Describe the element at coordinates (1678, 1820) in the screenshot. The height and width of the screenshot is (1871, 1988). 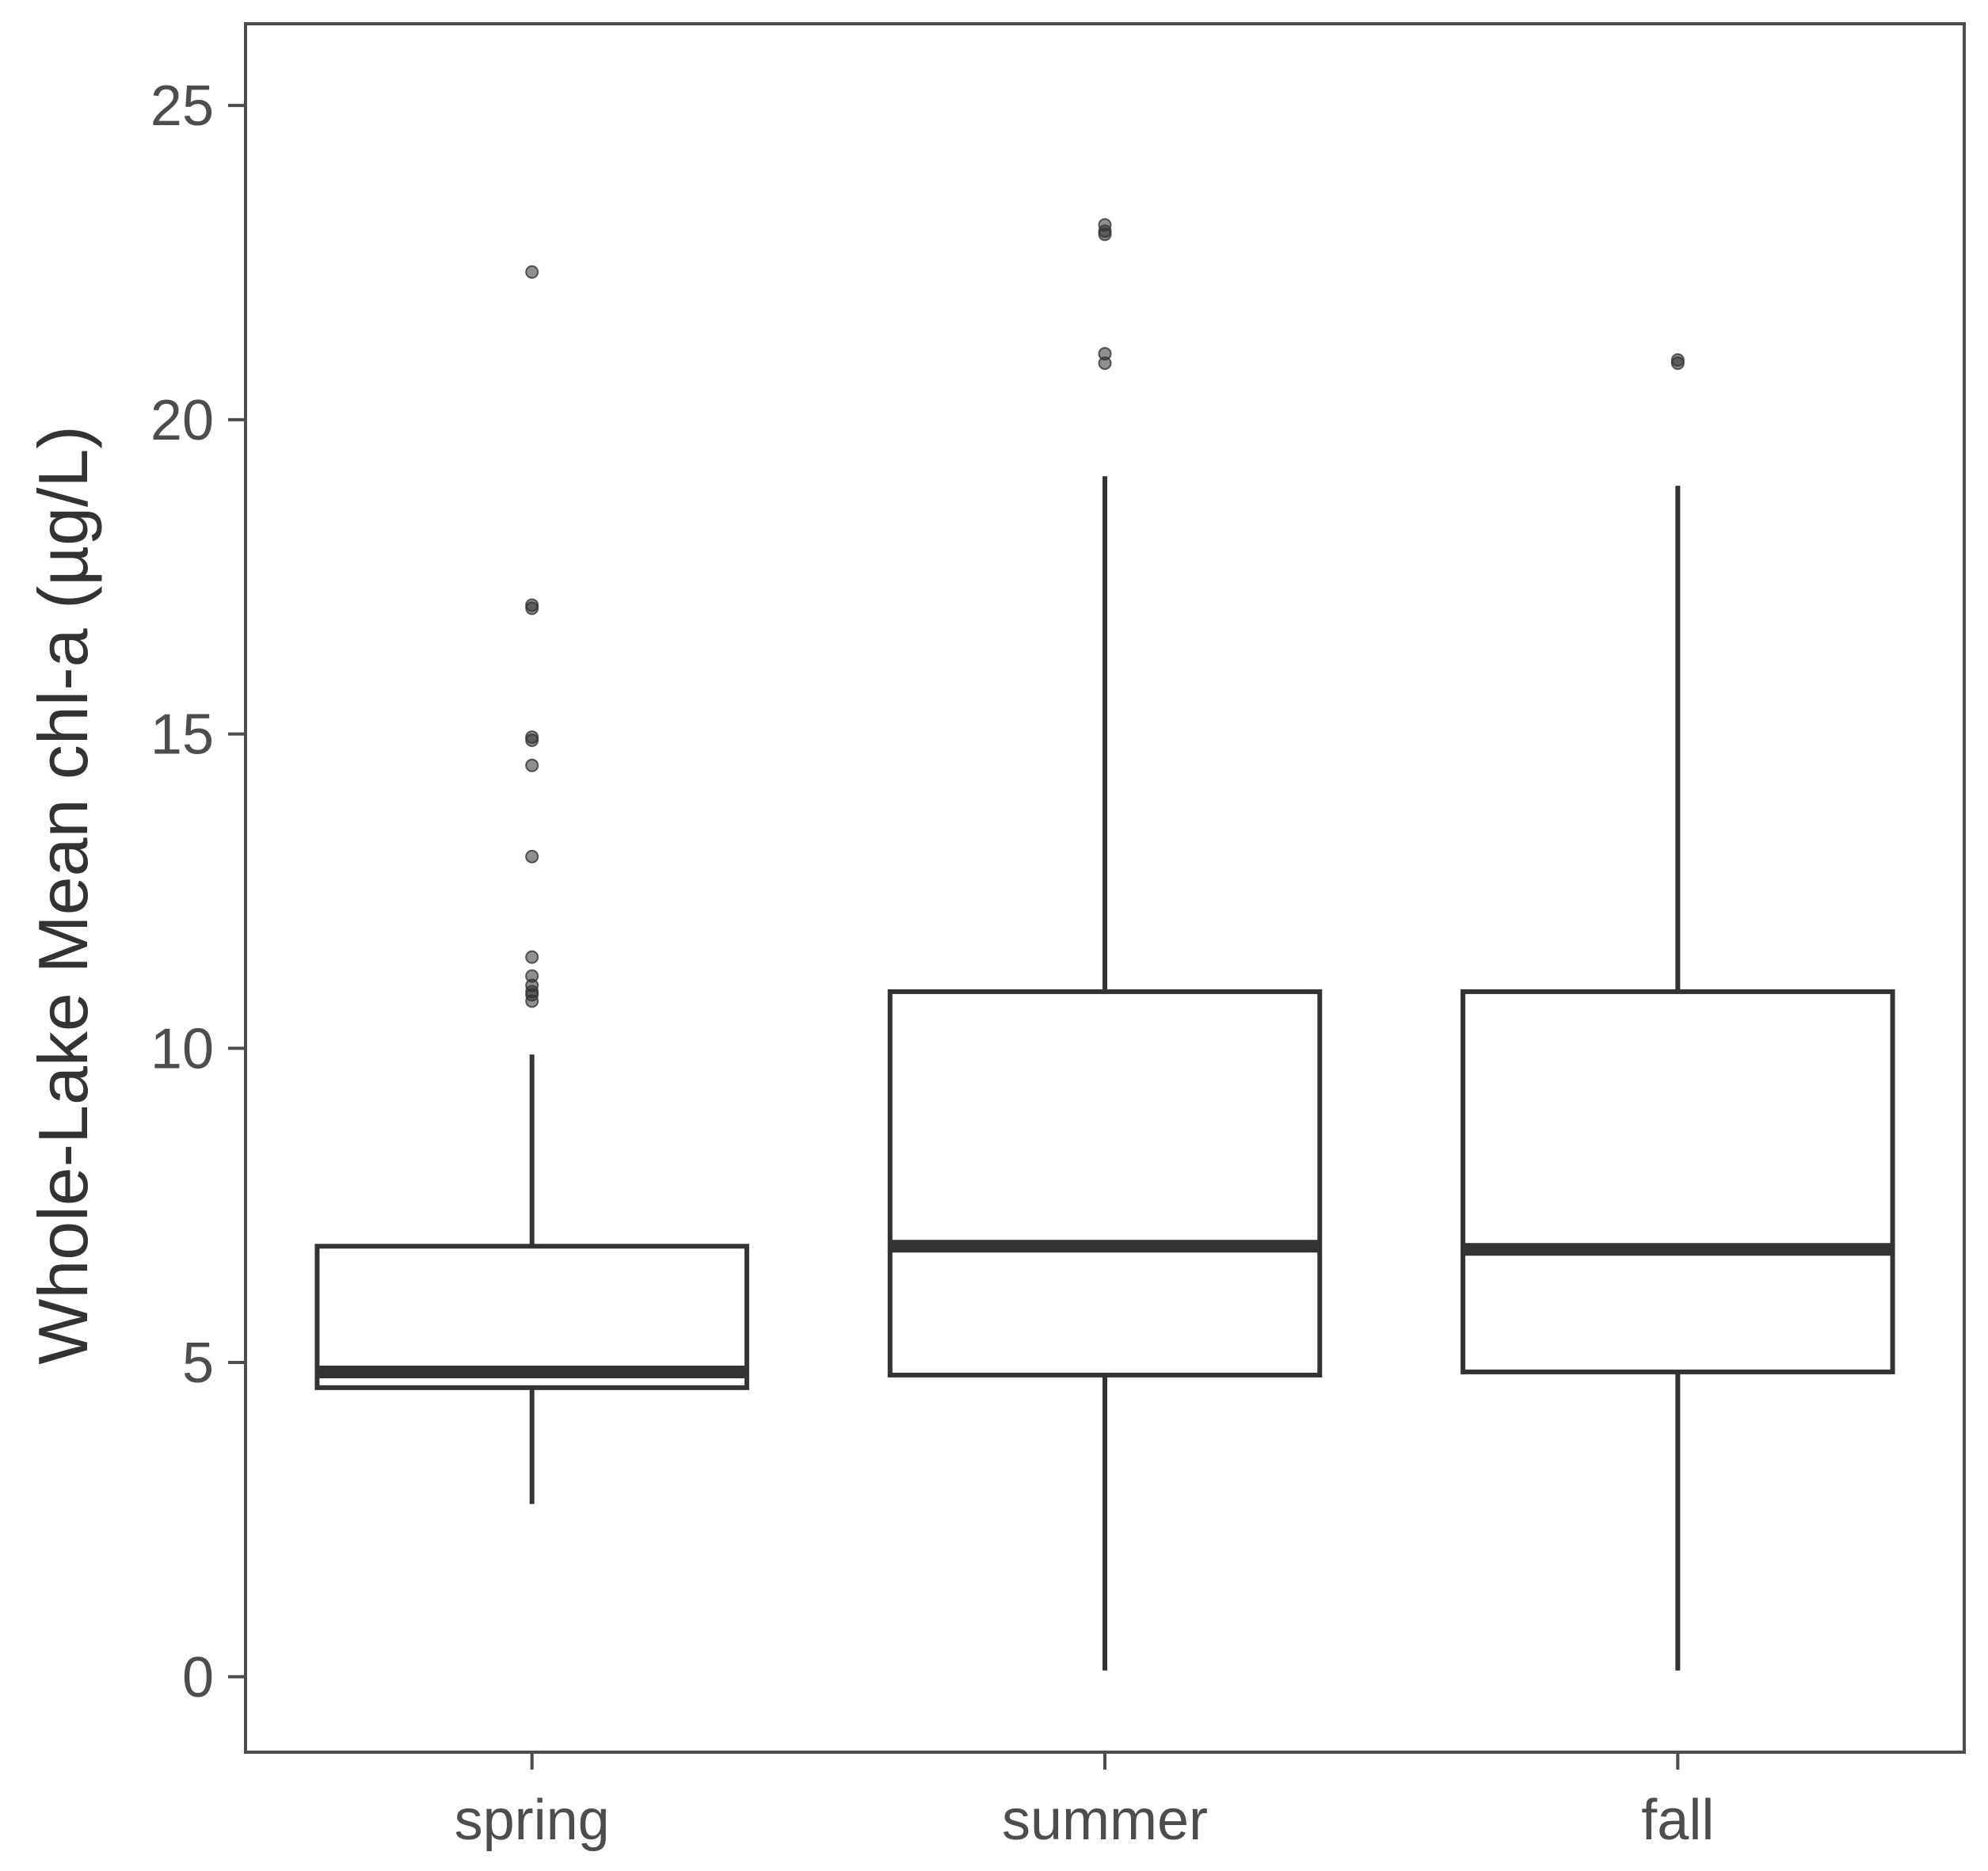
I see `x-tick-label-fall: fall` at that location.